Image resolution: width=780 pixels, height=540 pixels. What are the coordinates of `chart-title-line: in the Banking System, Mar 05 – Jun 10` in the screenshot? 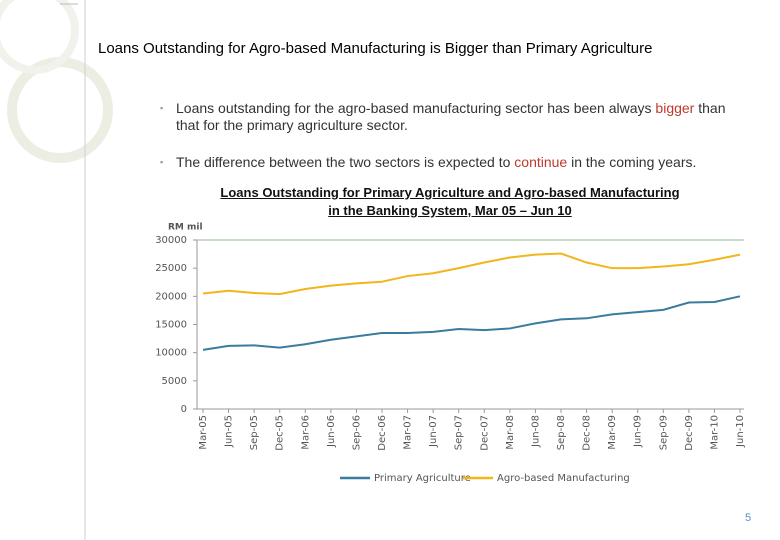 It's located at (450, 210).